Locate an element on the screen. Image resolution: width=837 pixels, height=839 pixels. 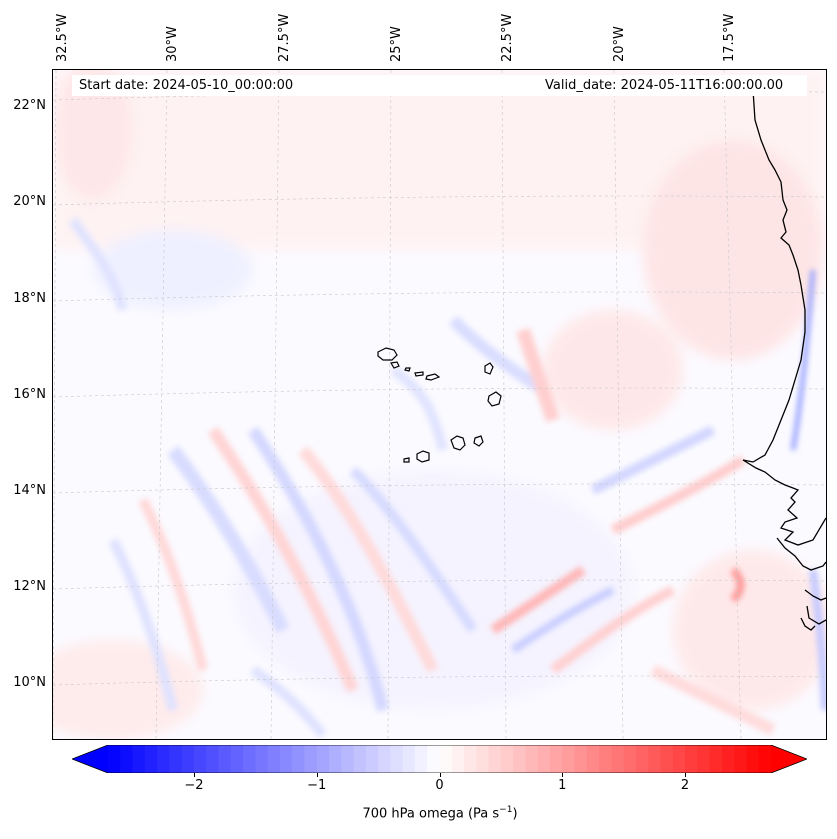
colorbar-tick-label: −1 is located at coordinates (317, 785).